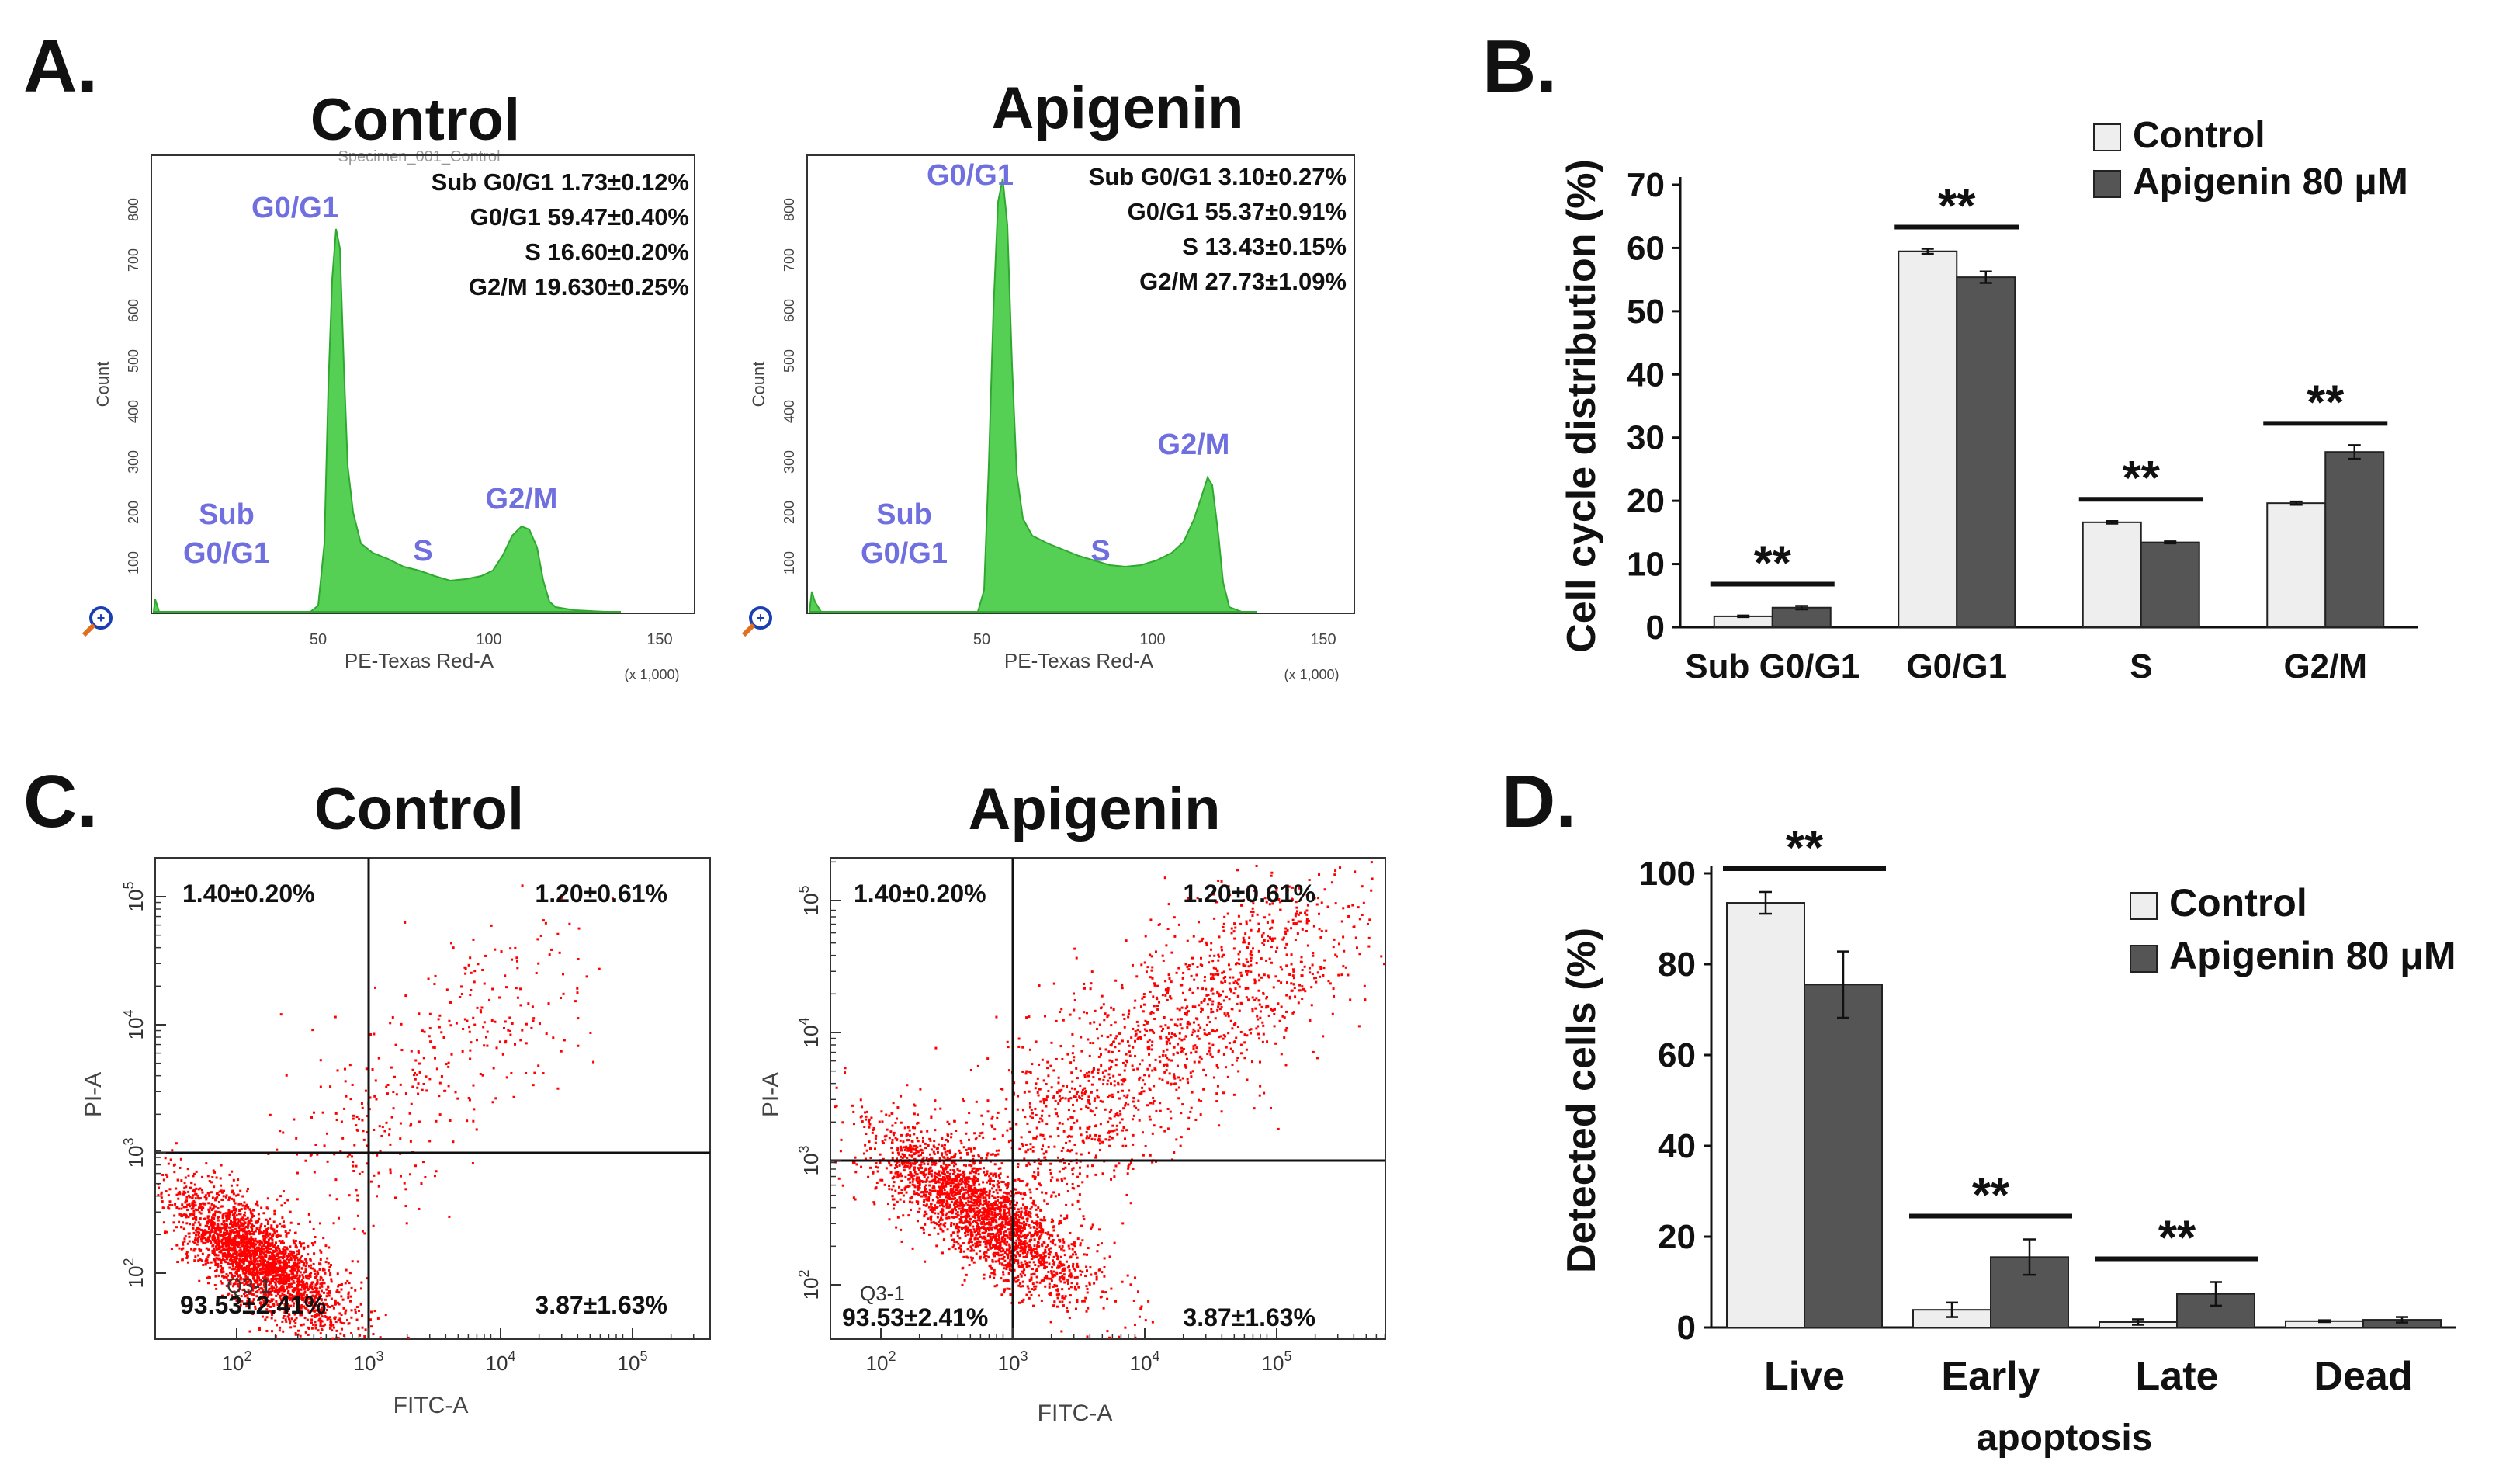  Describe the element at coordinates (1079, 660) in the screenshot. I see `histogram-apigenin-xlabel: PE-Texas Red-A` at that location.